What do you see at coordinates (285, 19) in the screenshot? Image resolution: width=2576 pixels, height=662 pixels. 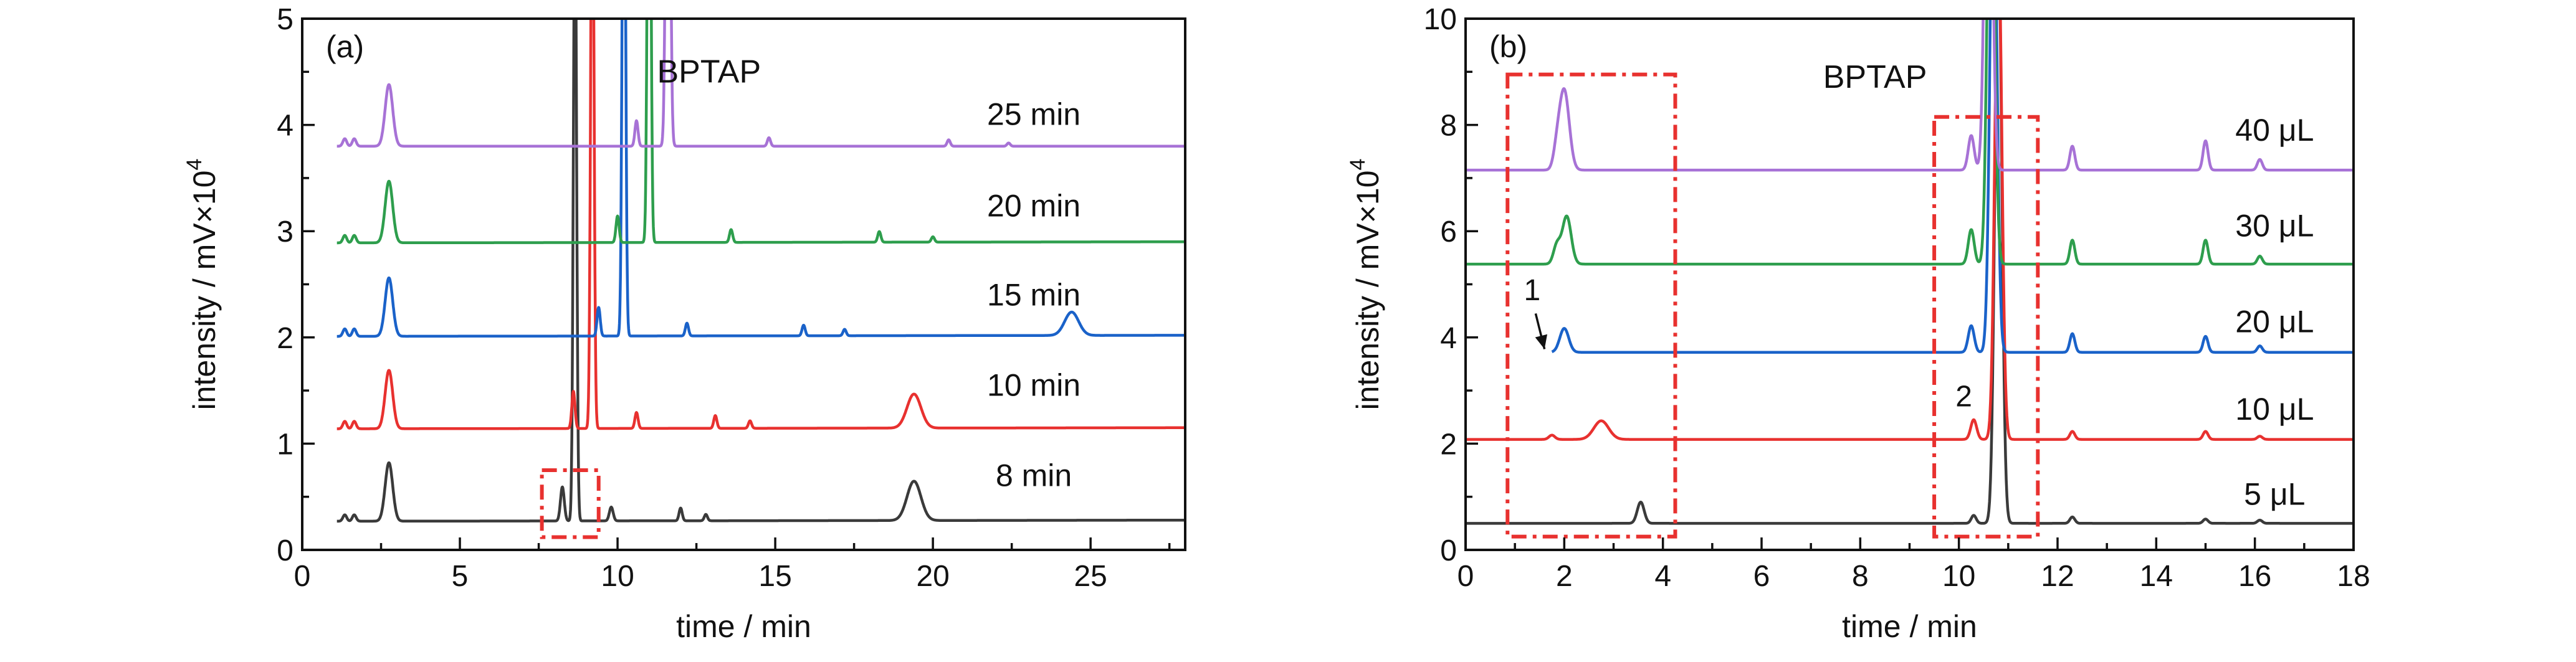 I see `y-tick-label: 5` at bounding box center [285, 19].